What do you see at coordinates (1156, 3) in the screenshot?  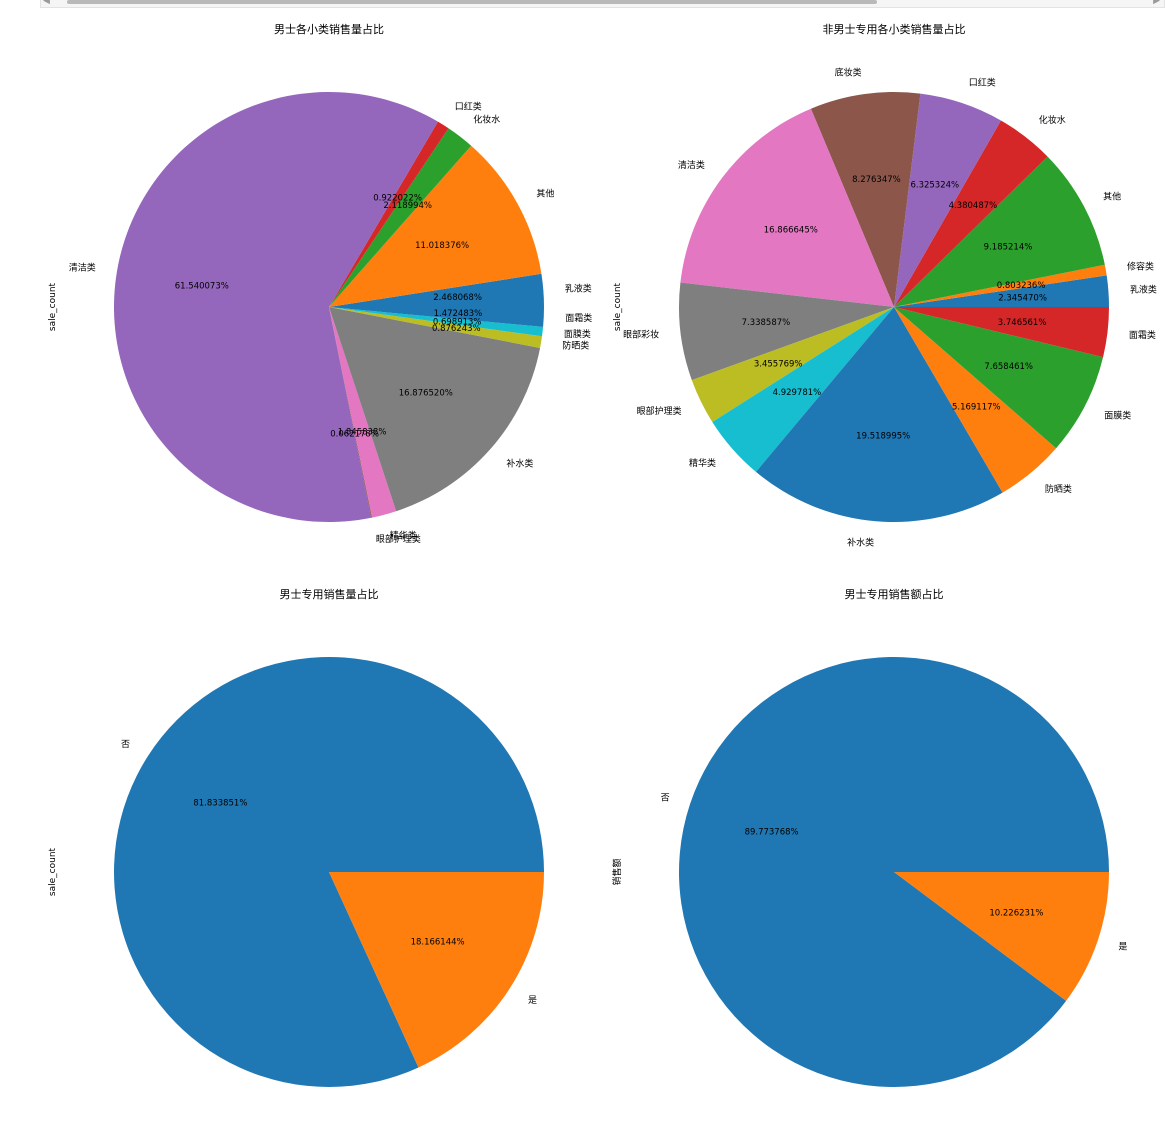 I see `scroll-right-icon: ▶` at bounding box center [1156, 3].